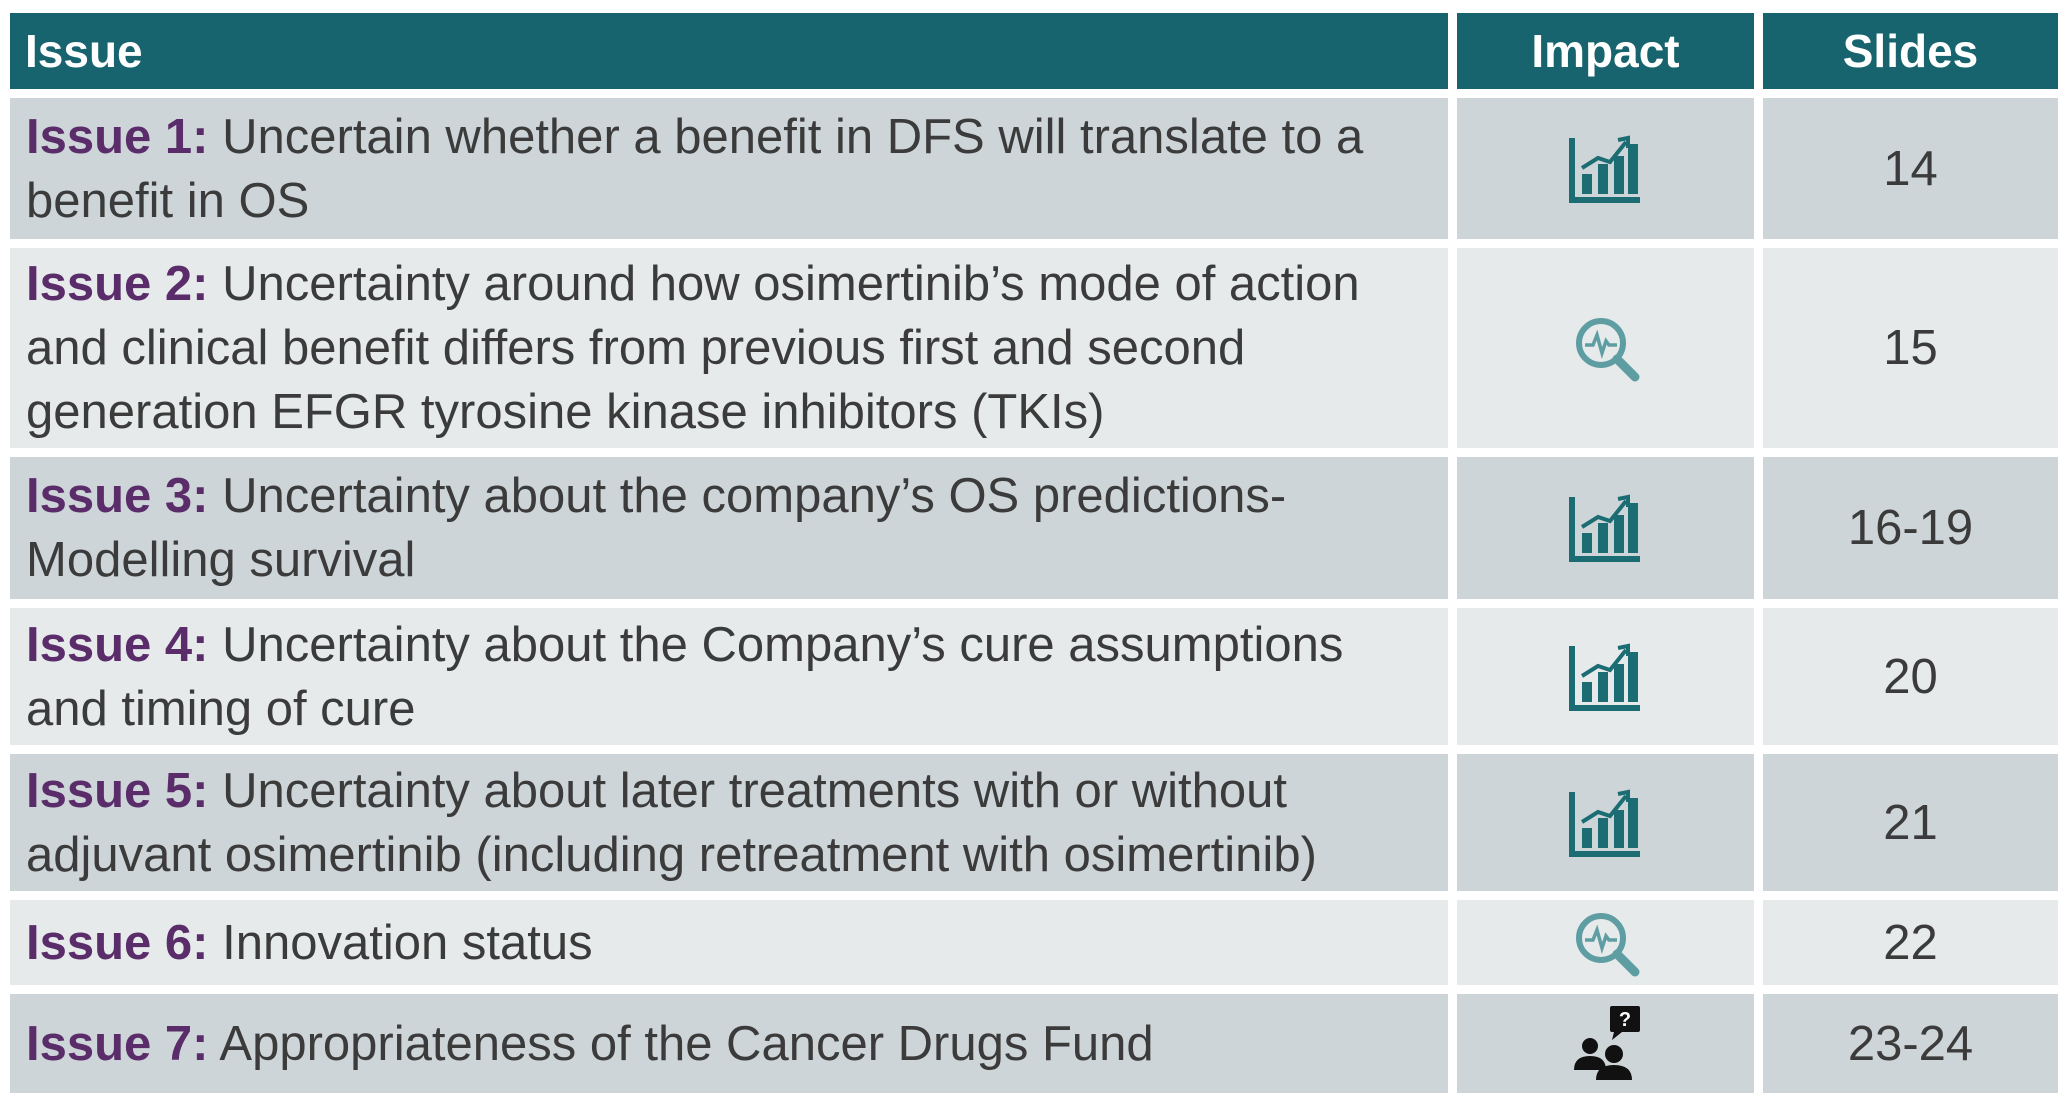  Describe the element at coordinates (1910, 528) in the screenshot. I see `slides-cell: 16-19` at that location.